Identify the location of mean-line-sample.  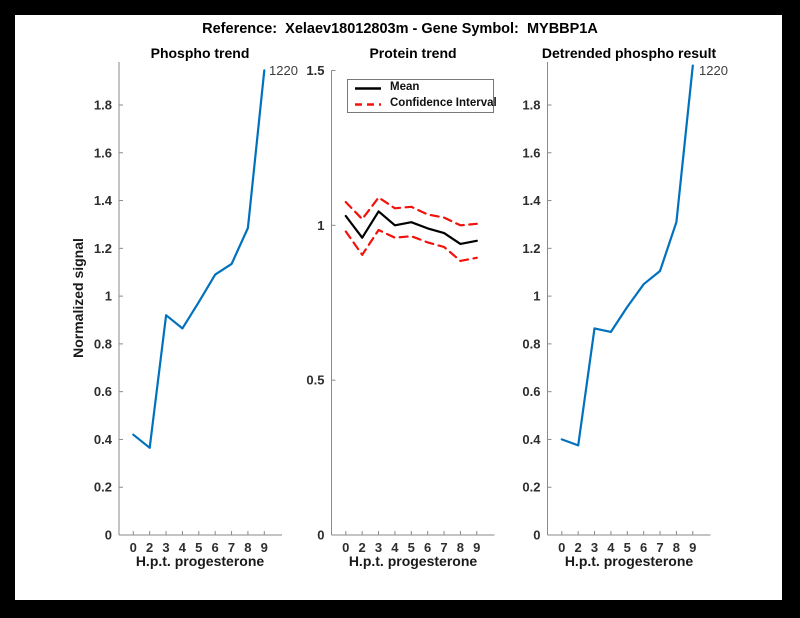
(368, 88).